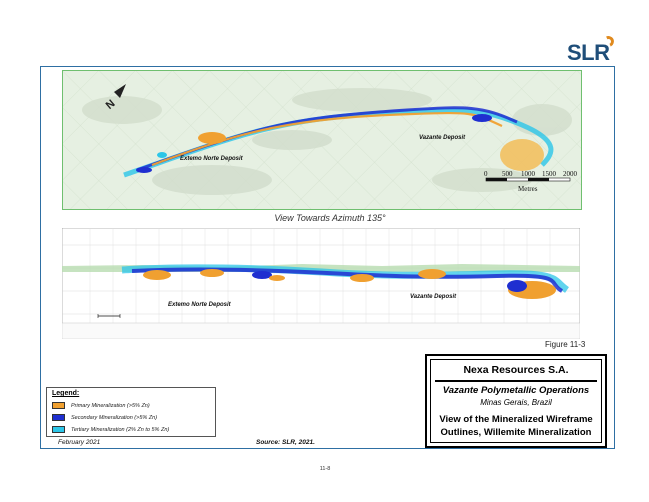  Describe the element at coordinates (338, 142) in the screenshot. I see `plan-orebodies` at that location.